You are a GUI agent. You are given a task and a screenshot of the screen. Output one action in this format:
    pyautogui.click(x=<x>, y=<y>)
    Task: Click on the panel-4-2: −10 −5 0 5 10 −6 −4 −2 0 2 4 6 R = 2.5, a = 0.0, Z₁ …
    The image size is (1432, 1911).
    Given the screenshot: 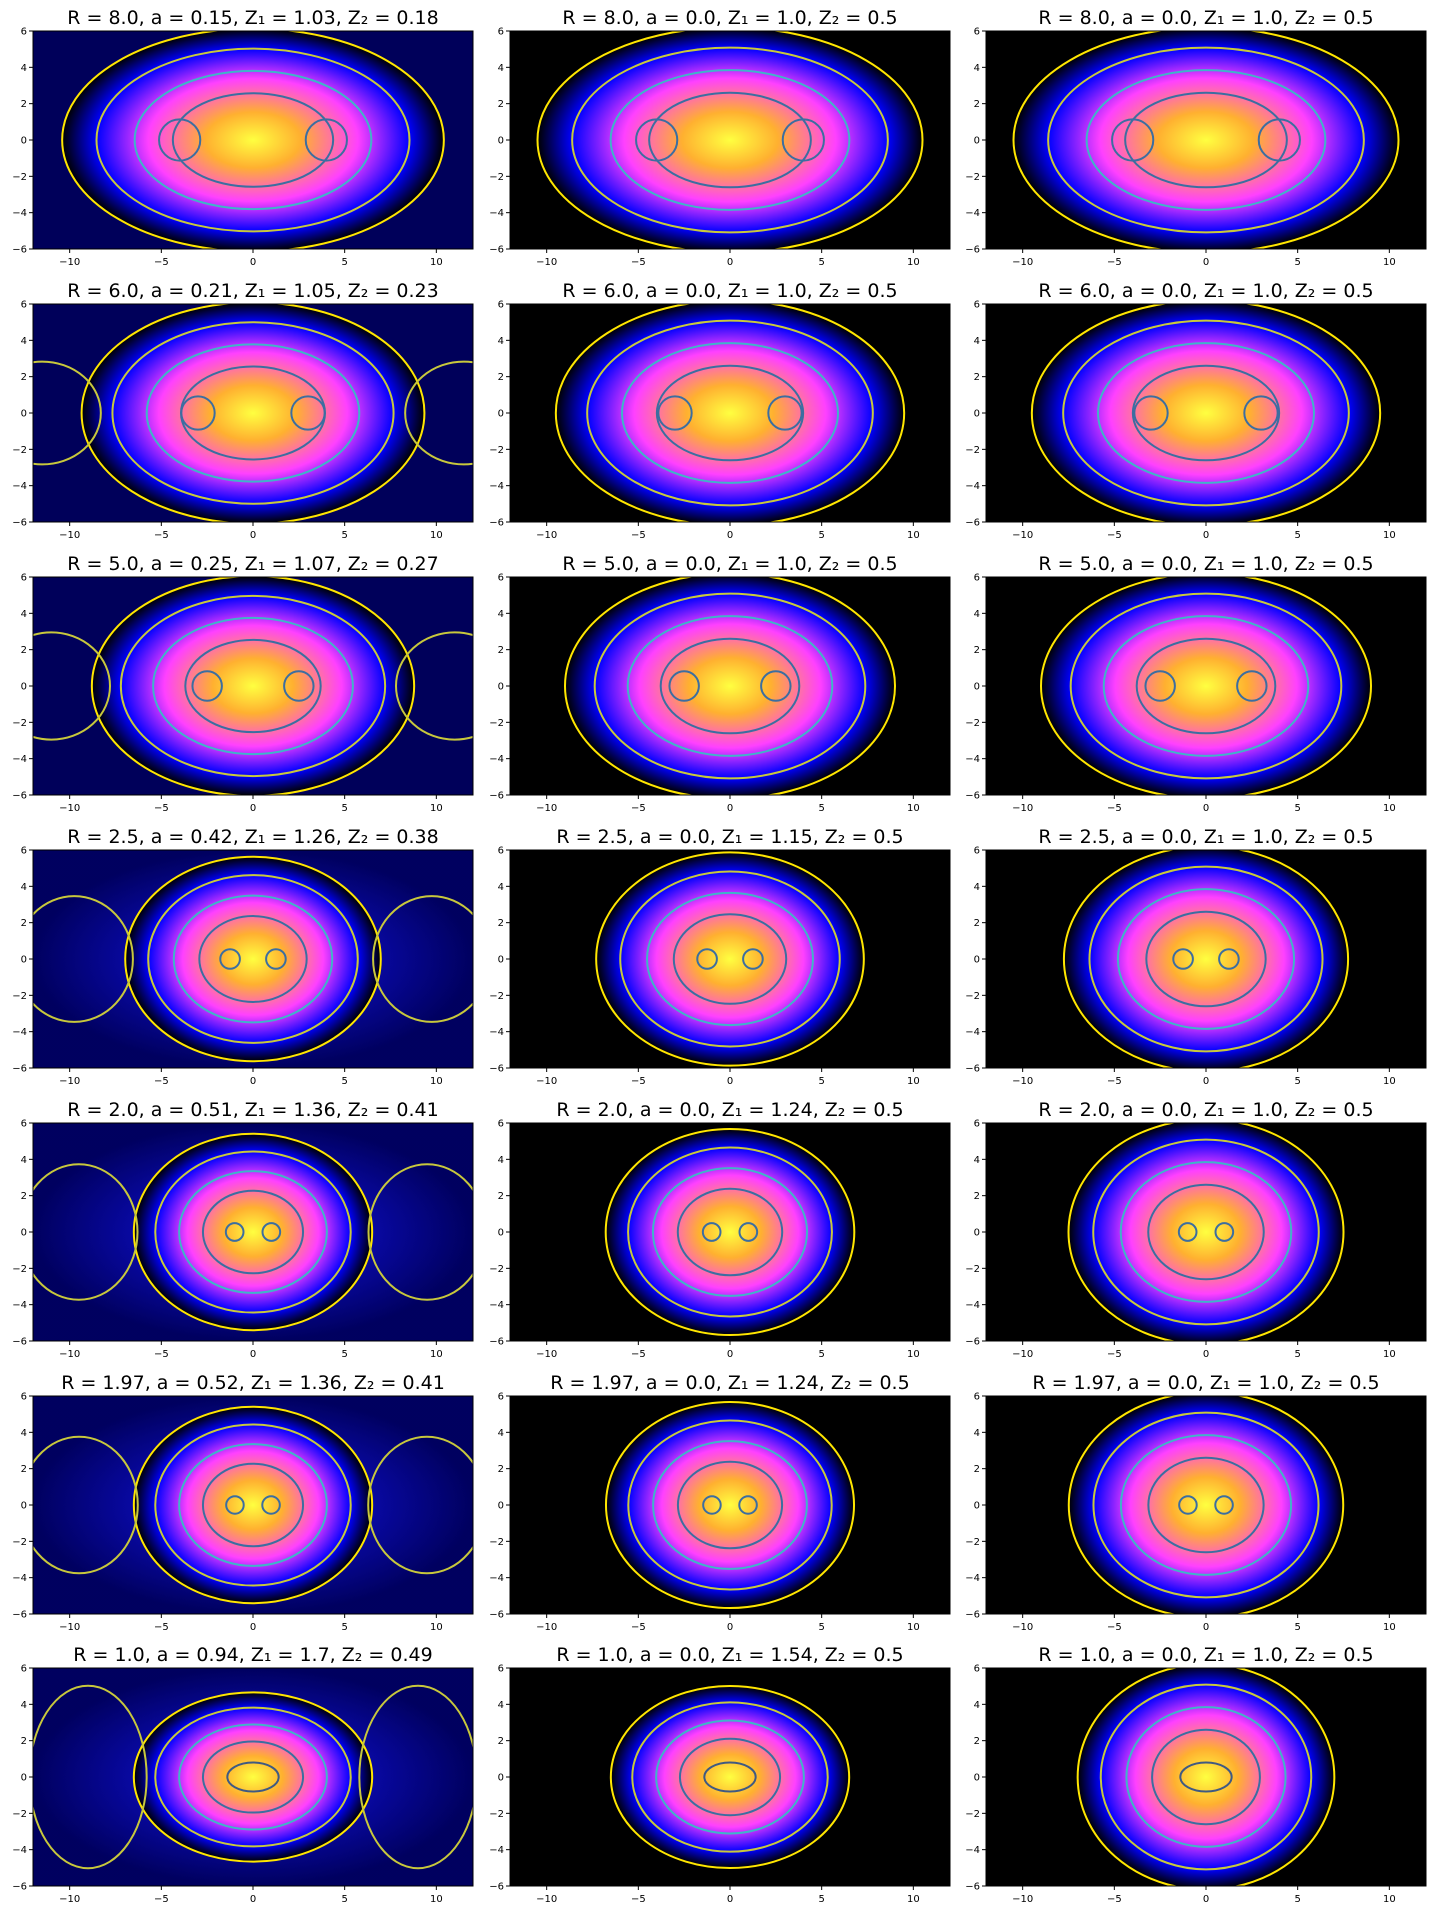 What is the action you would take?
    pyautogui.click(x=720, y=956)
    